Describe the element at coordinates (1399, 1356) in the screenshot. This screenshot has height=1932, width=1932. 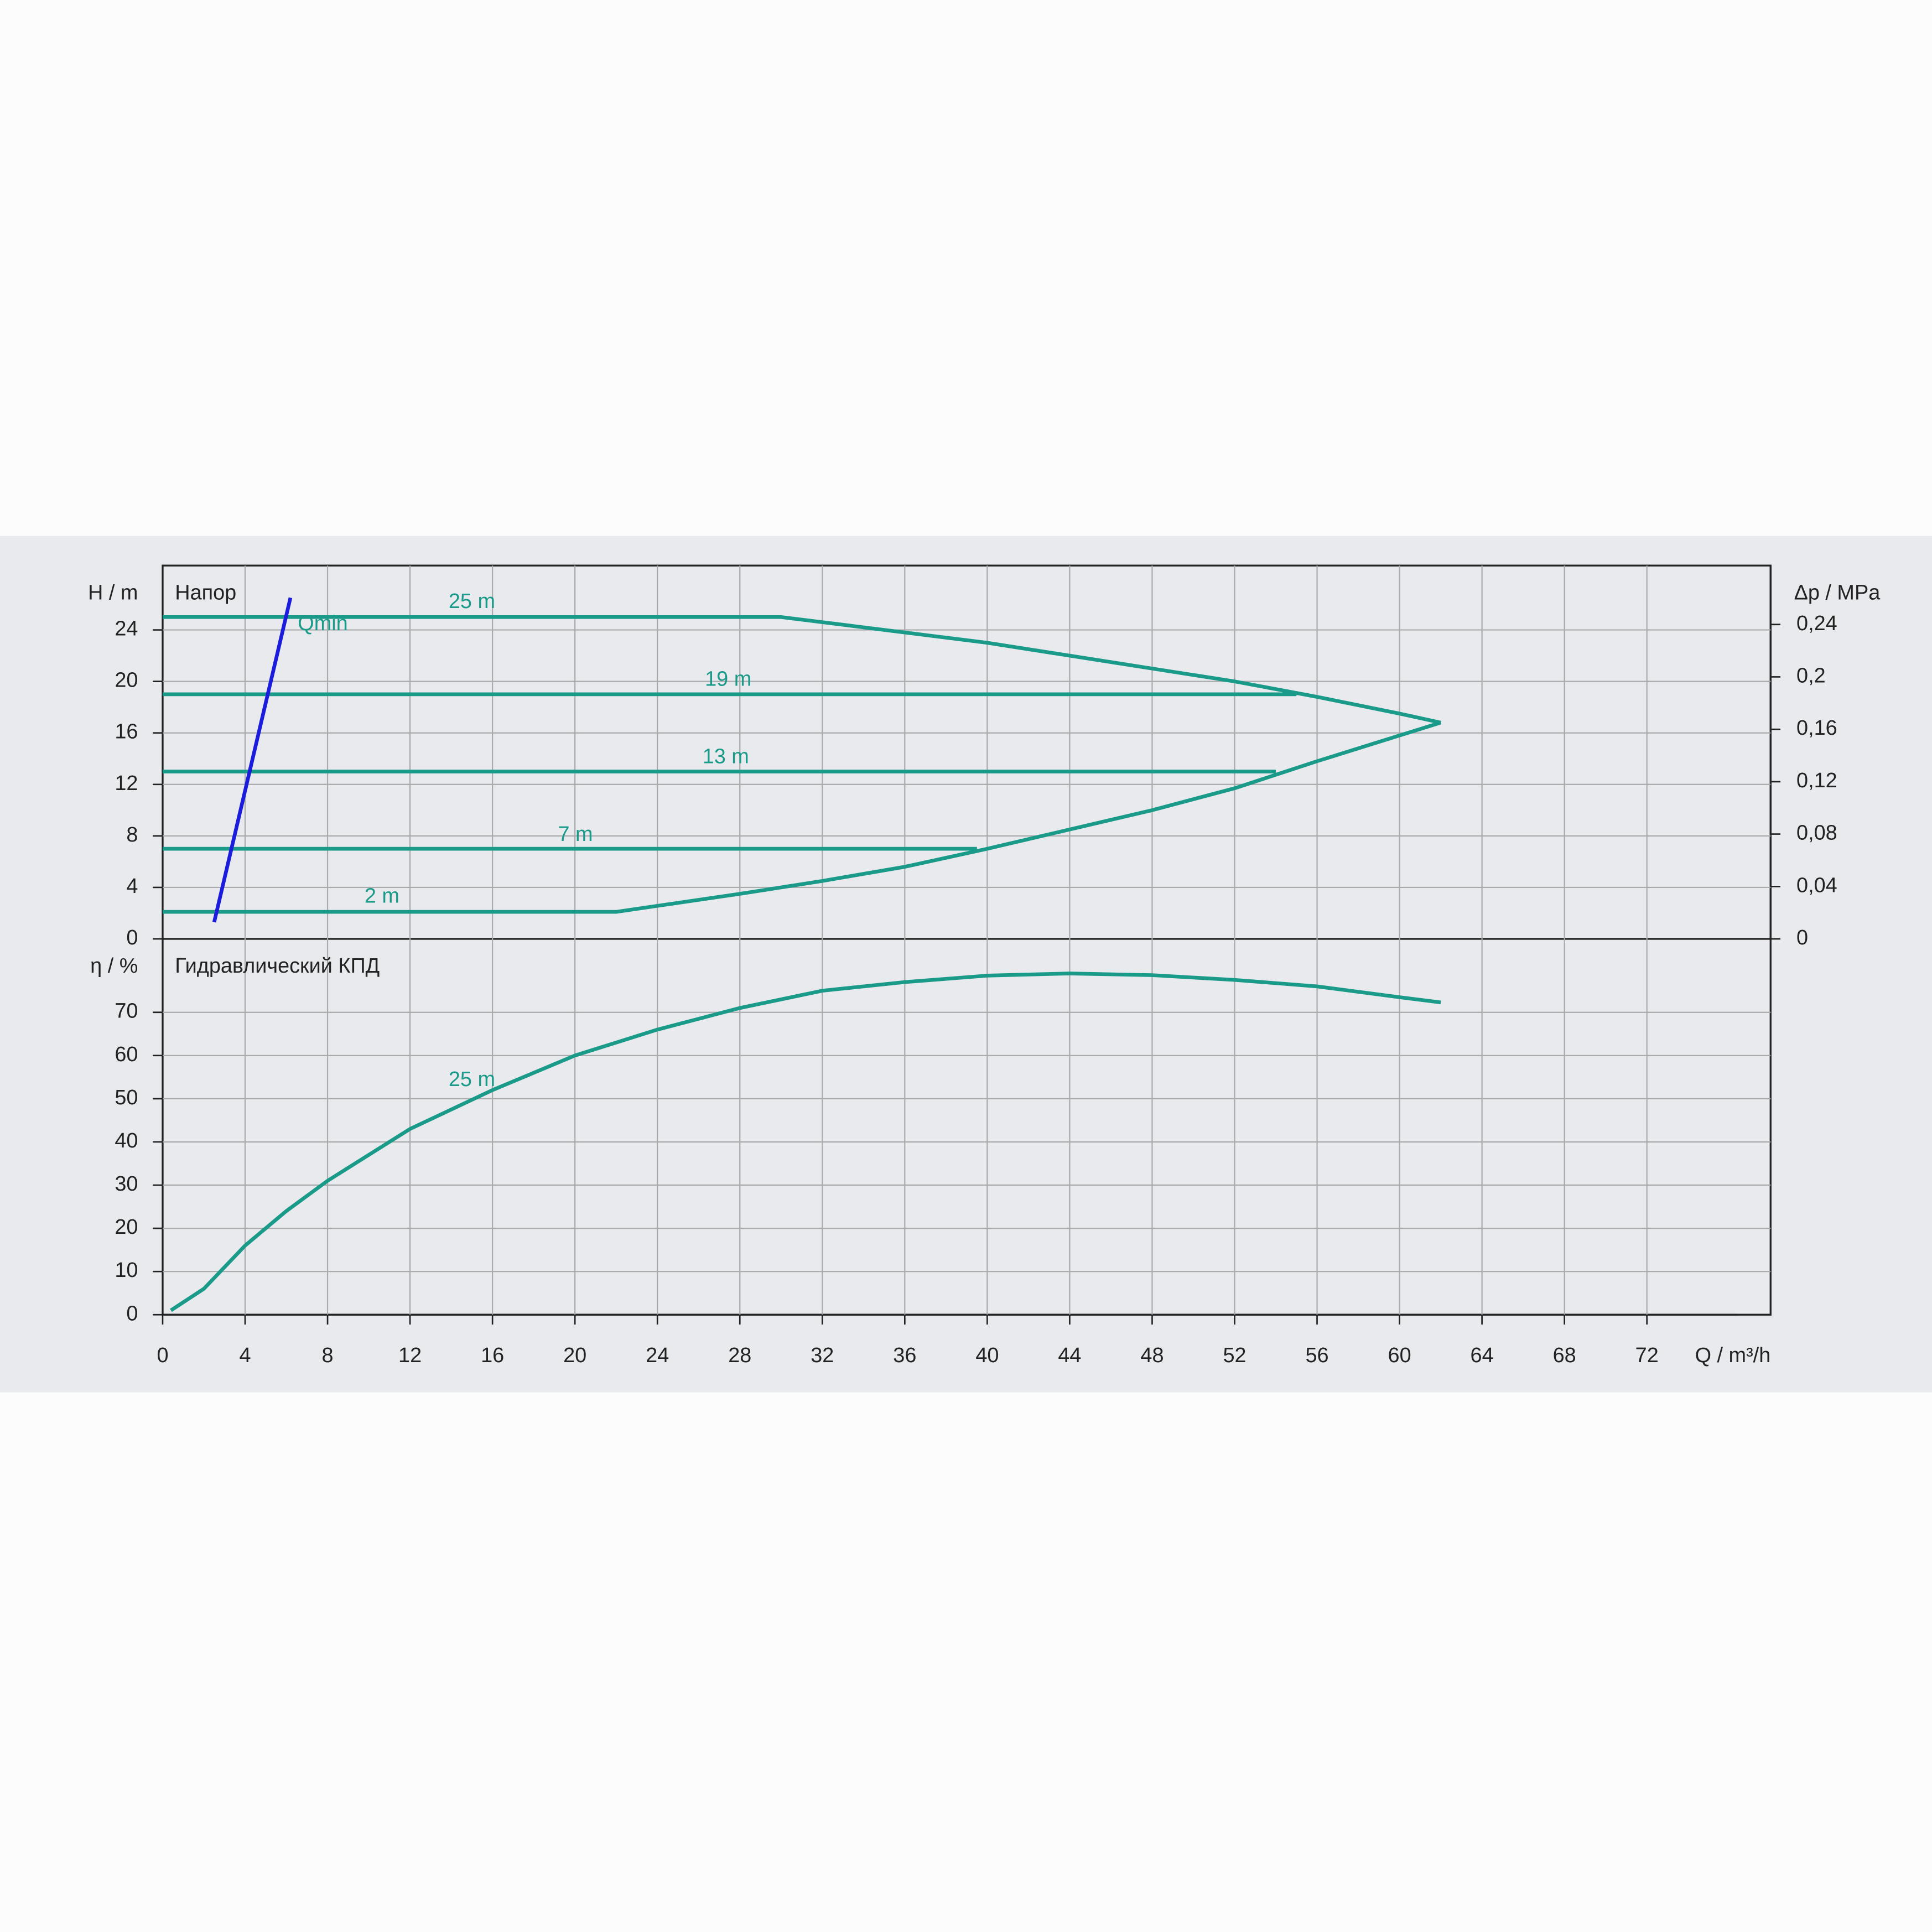
I see `x-tick-label: 60` at that location.